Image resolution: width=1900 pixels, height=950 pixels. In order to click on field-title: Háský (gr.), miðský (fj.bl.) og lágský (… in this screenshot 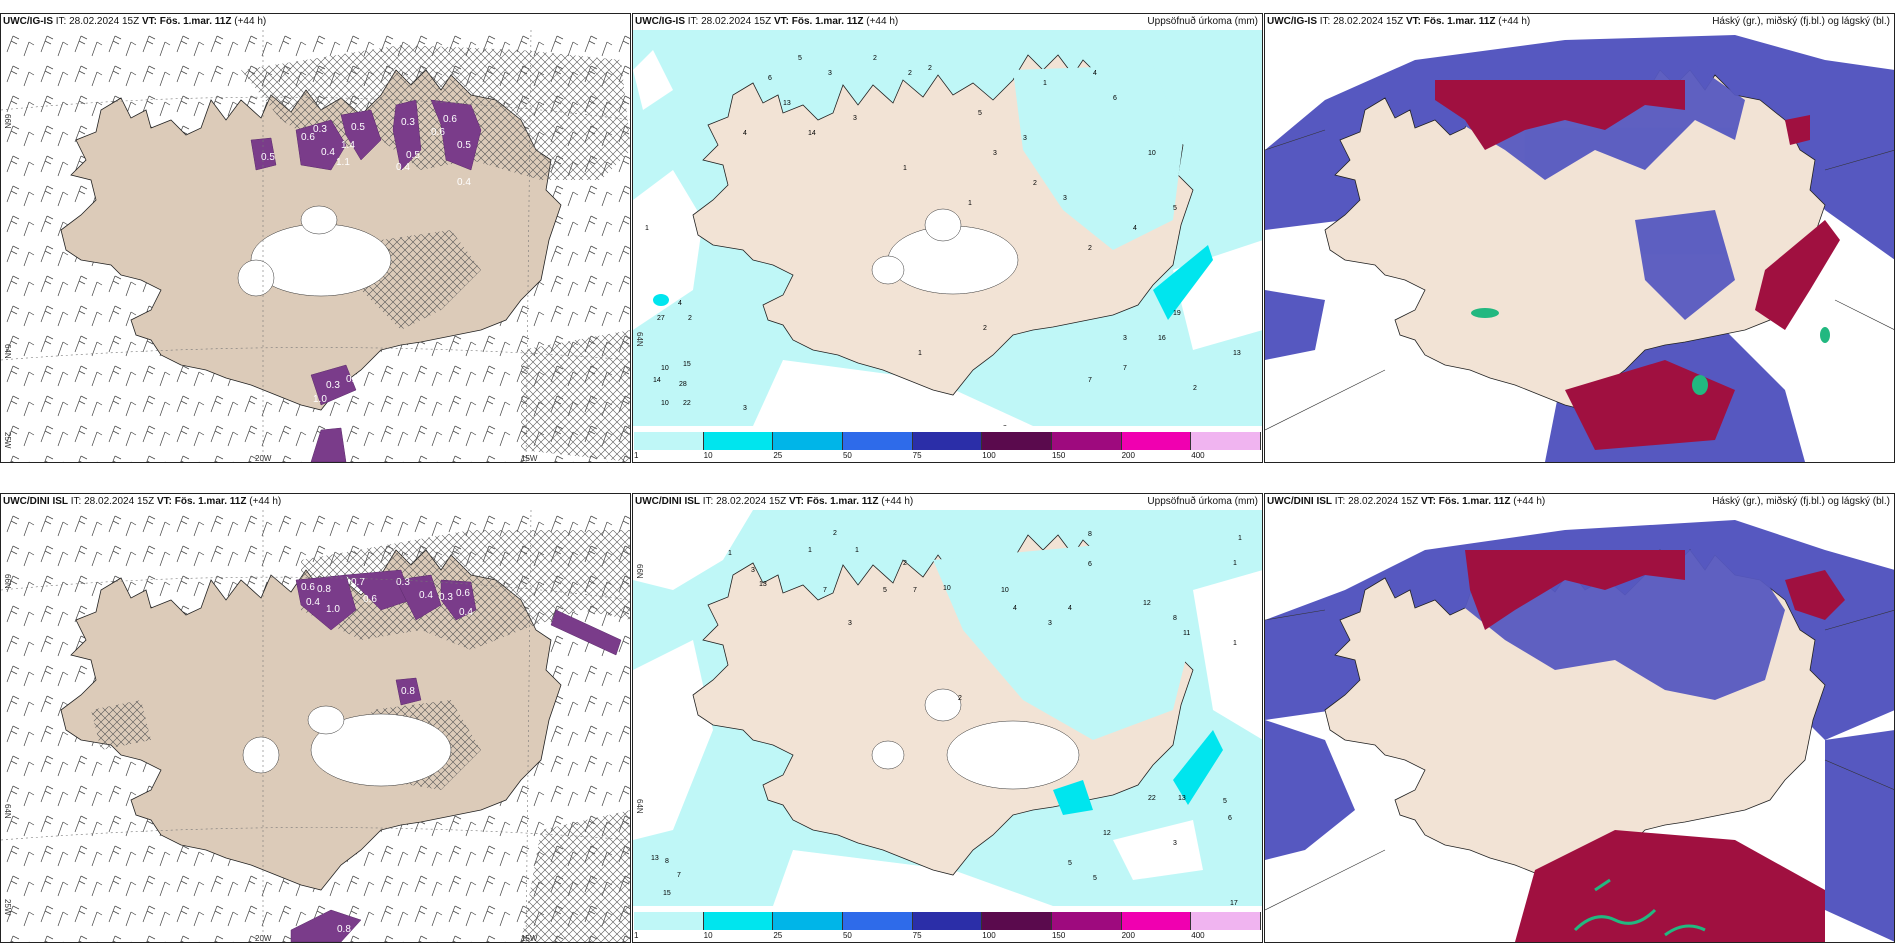, I will do `click(1801, 501)`.